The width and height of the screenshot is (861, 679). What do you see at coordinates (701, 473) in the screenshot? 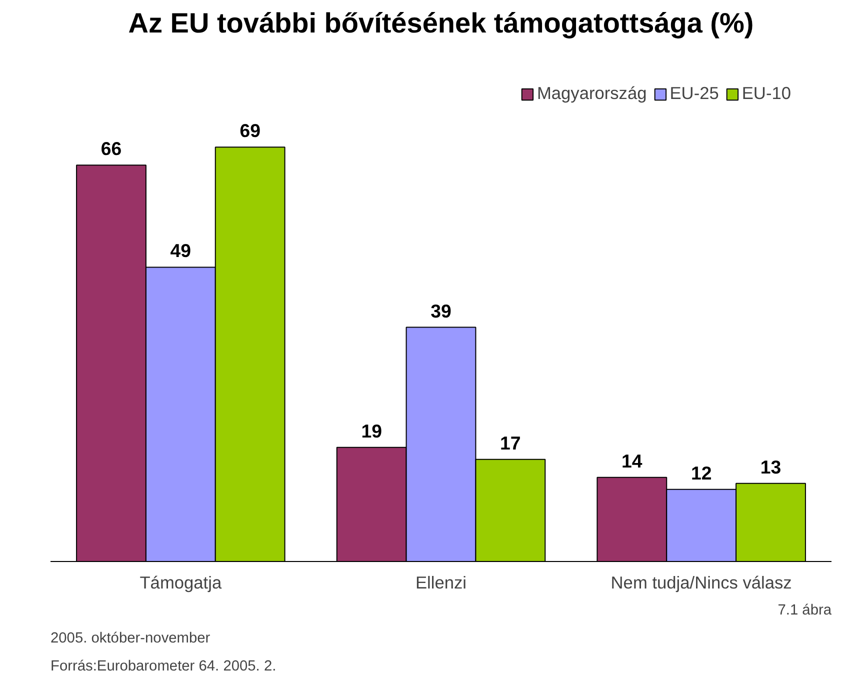
I see `data-label: 12` at bounding box center [701, 473].